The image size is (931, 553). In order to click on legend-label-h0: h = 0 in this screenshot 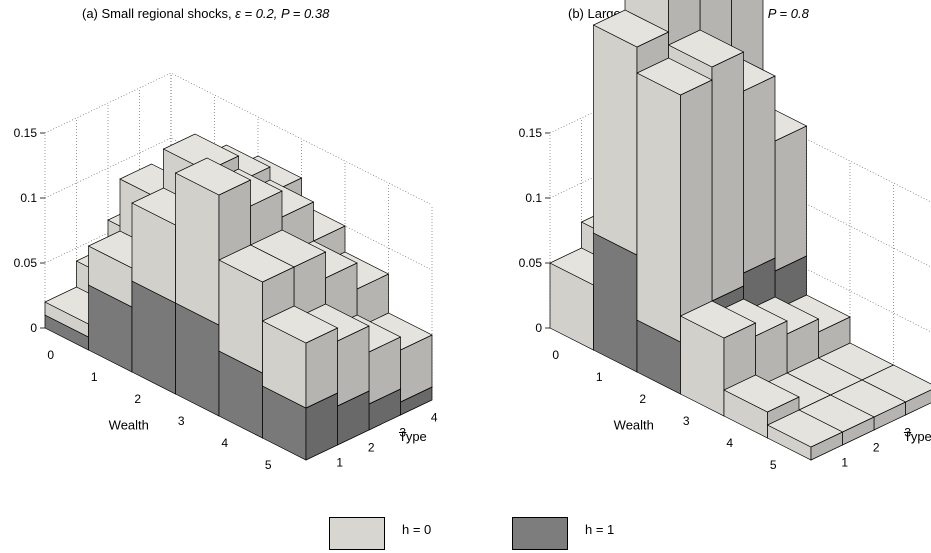, I will do `click(417, 529)`.